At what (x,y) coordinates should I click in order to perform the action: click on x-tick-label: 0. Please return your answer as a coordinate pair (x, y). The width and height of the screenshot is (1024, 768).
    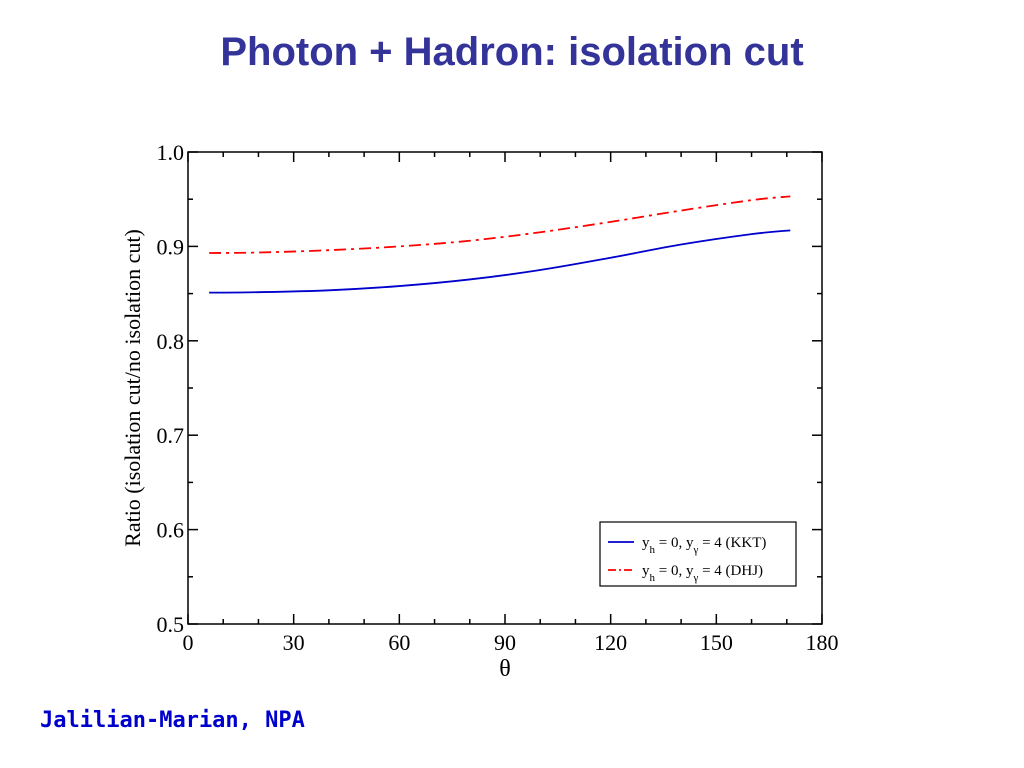
    Looking at the image, I should click on (188, 642).